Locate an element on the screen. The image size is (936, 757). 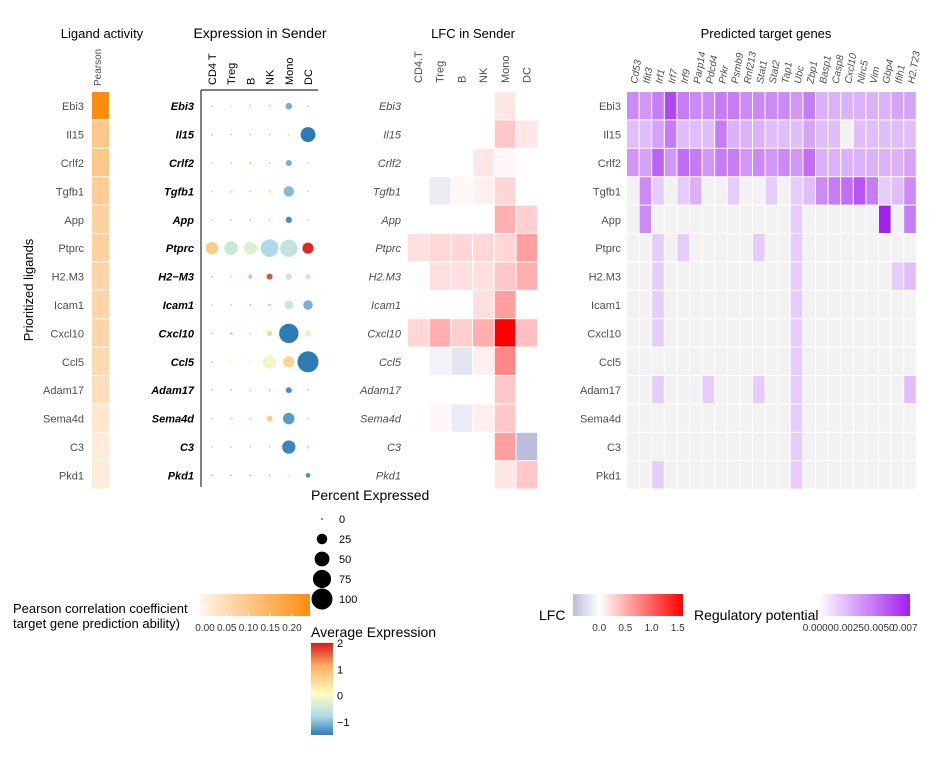
regulatory-cell-ebi3-cd53 is located at coordinates (633, 106).